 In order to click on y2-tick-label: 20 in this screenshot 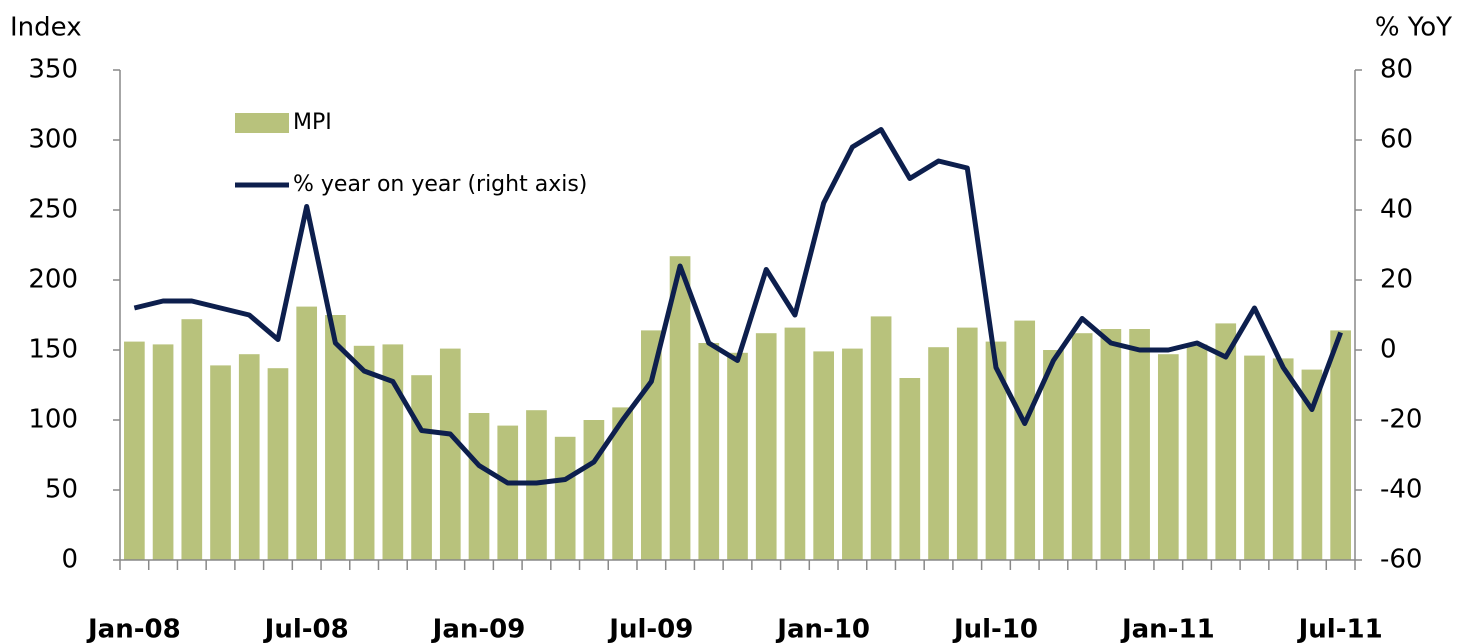, I will do `click(1396, 280)`.